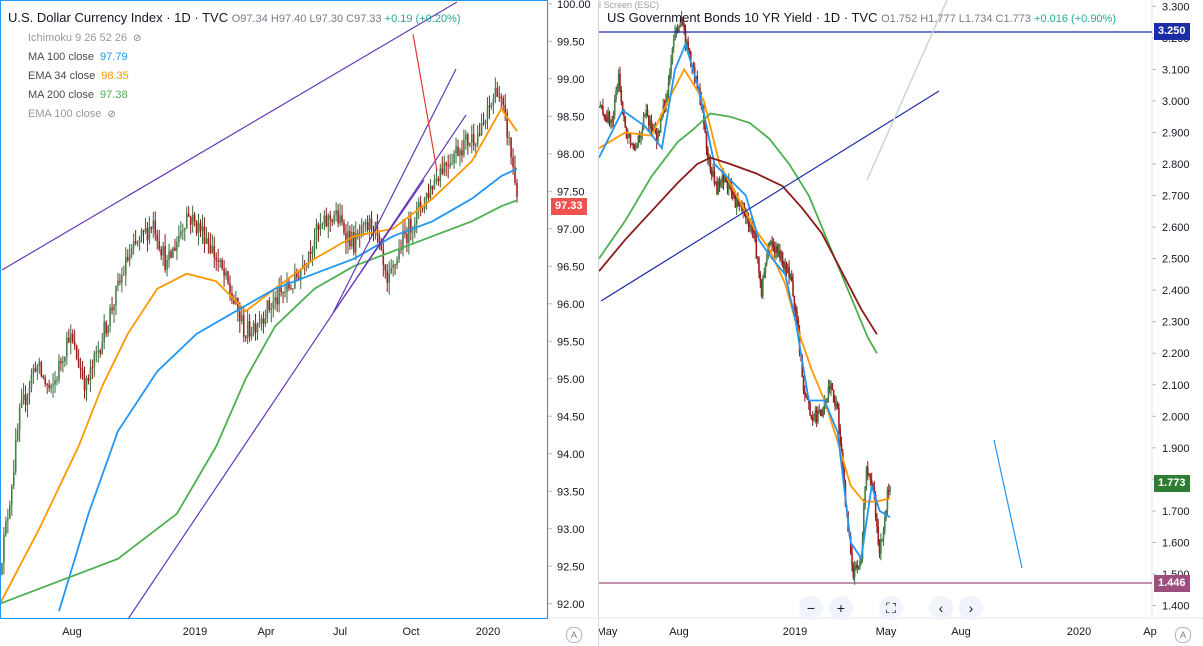 This screenshot has width=1203, height=646. Describe the element at coordinates (811, 608) in the screenshot. I see `zoom-out-button: −` at that location.